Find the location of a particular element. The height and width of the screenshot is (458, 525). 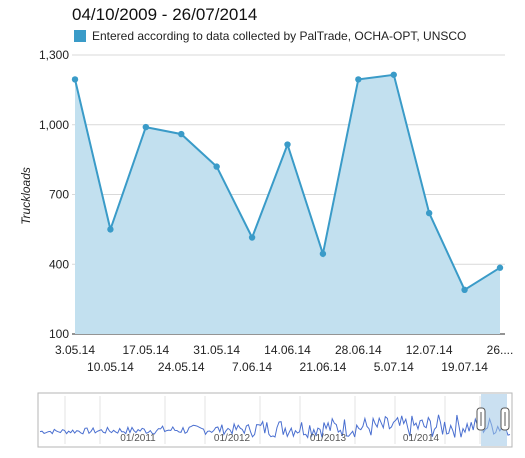

x-tick-label: 28.06.14 is located at coordinates (358, 350).